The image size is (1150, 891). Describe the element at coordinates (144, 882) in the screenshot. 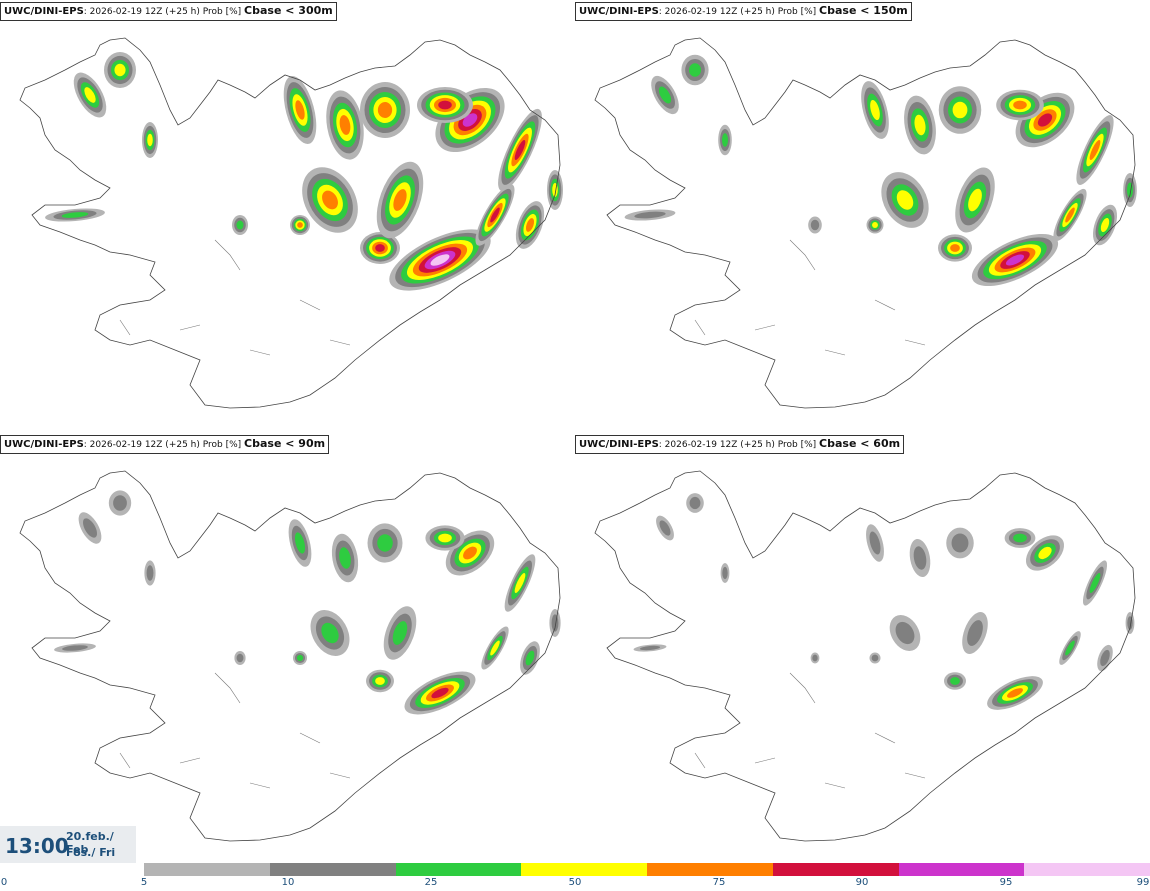

I see `colorbar-tick-label: 5` at that location.